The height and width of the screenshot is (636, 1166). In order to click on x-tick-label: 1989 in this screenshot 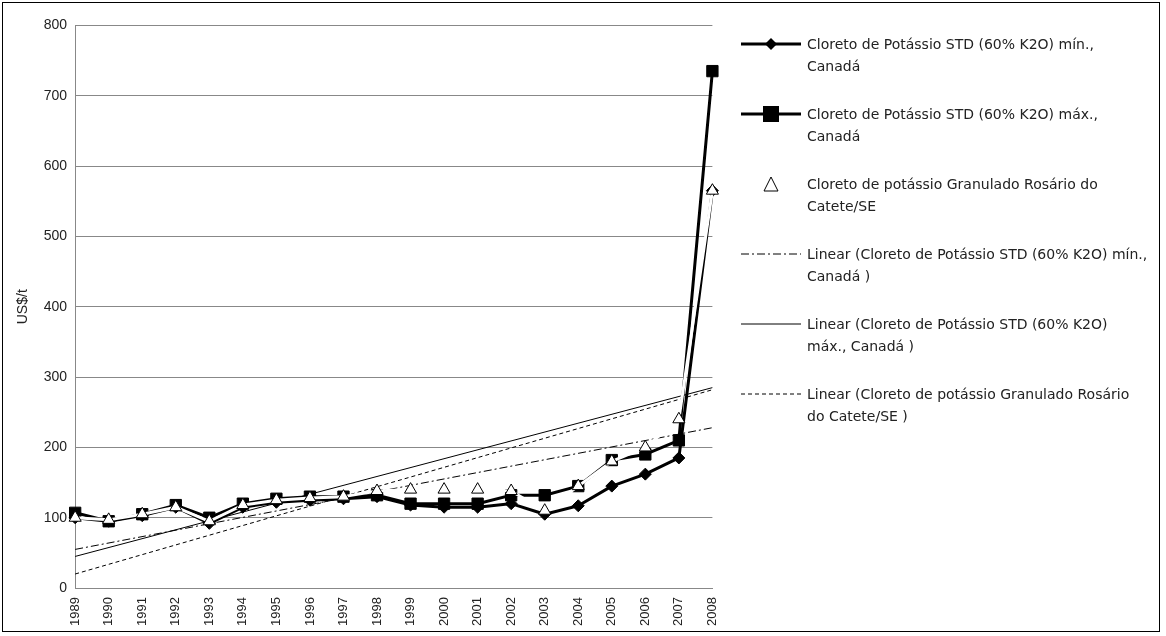, I will do `click(74, 611)`.